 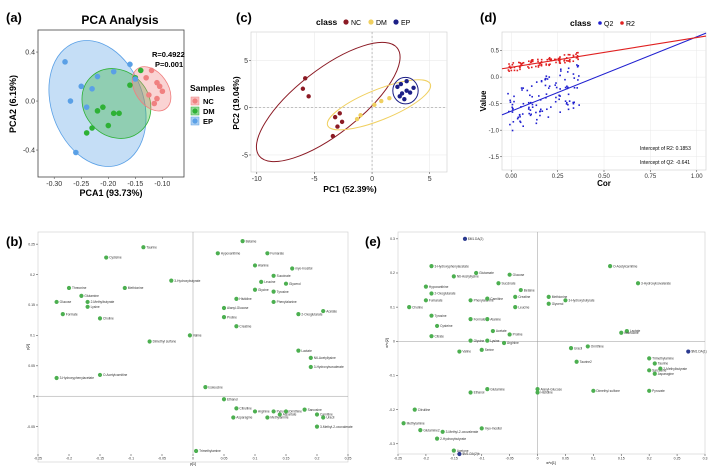 I want to click on tick-label-y: 0.25, so click(x=31, y=244).